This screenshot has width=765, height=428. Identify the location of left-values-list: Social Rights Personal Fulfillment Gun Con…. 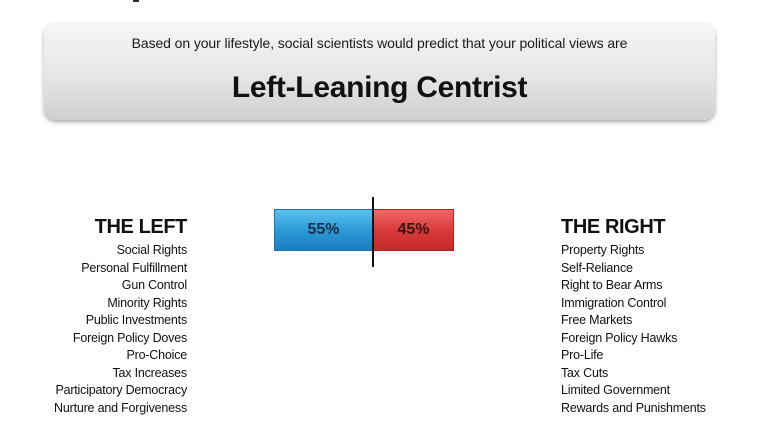
(103, 329).